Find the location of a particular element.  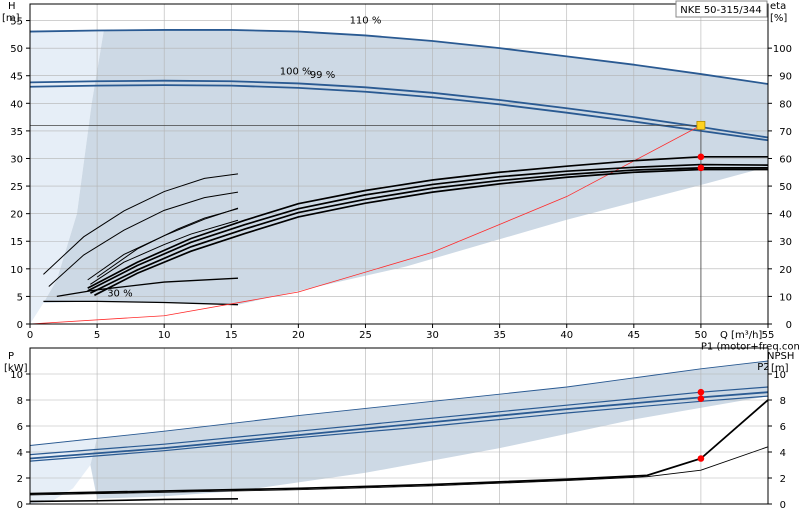

npsh-tick-label: 10 is located at coordinates (779, 375).